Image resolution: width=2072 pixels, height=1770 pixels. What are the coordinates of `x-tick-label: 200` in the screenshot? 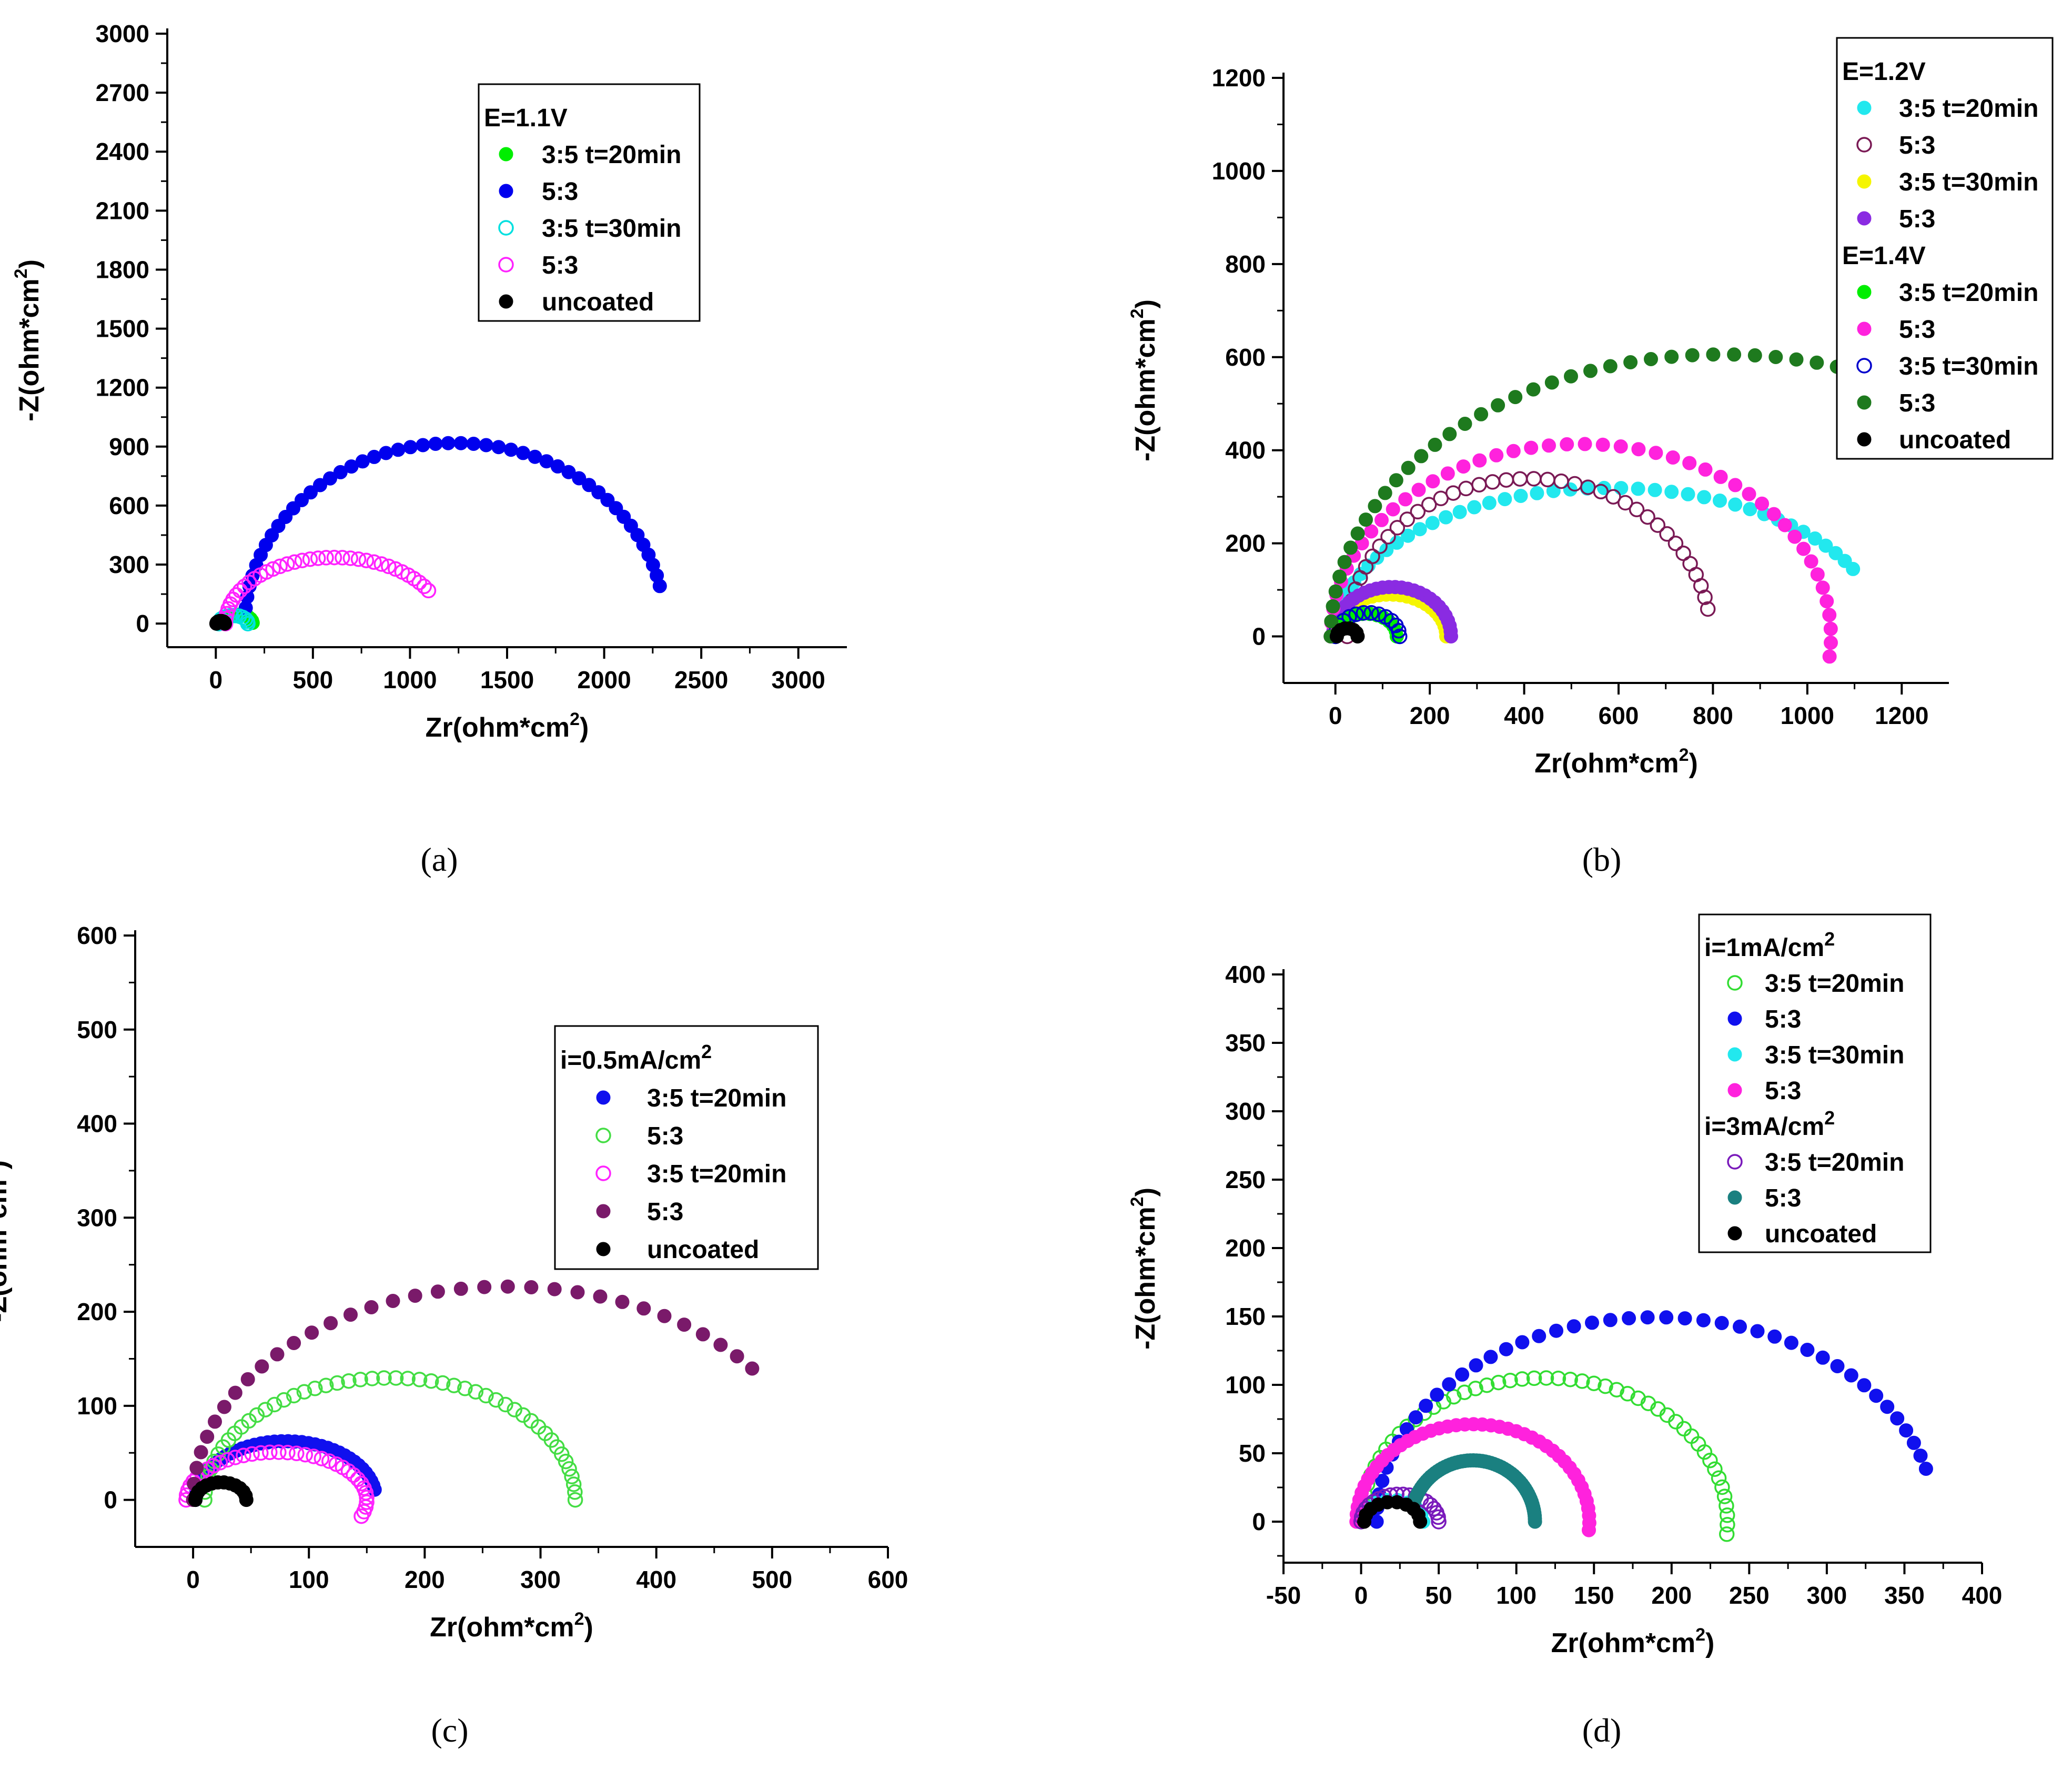 It's located at (1430, 715).